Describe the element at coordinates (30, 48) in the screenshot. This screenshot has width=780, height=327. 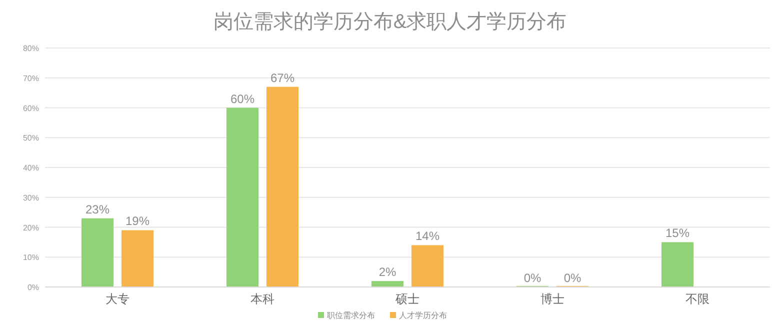
I see `y-tick-label: 80%` at that location.